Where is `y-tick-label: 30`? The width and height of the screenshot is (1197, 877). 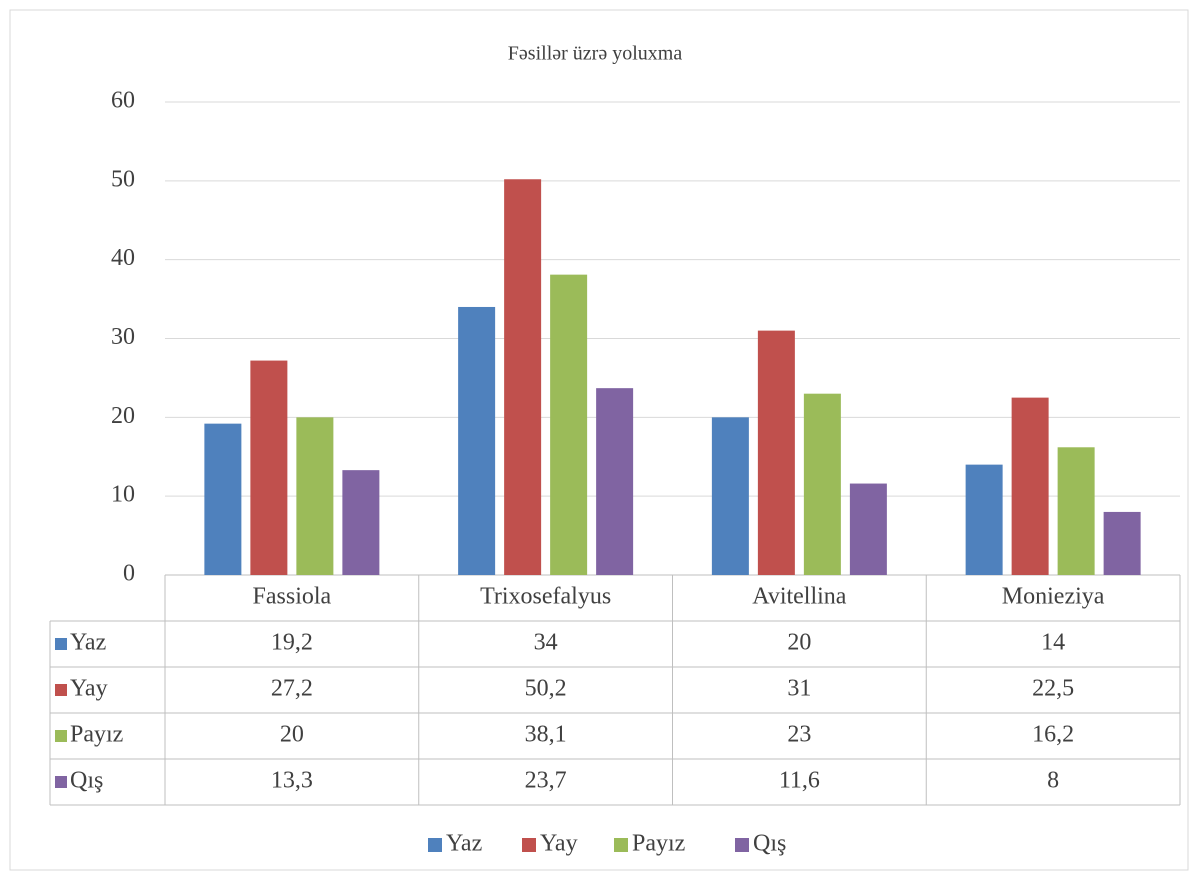
y-tick-label: 30 is located at coordinates (123, 337).